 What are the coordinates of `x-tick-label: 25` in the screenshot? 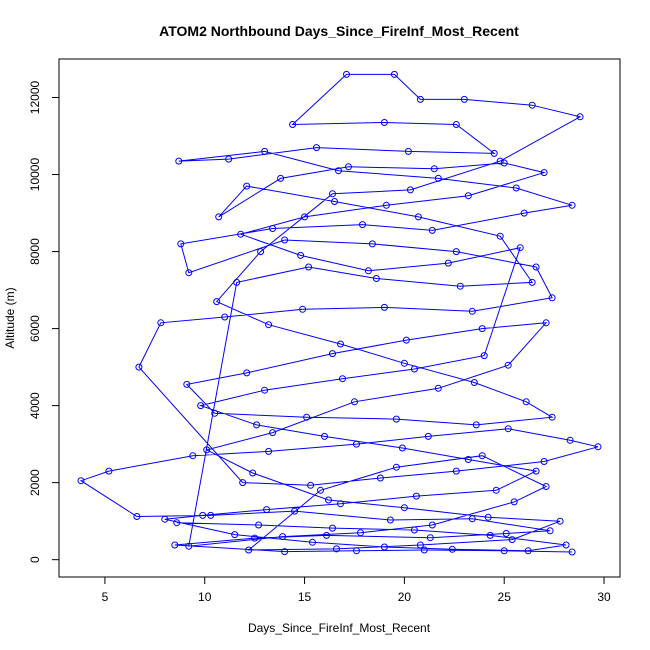 It's located at (505, 597).